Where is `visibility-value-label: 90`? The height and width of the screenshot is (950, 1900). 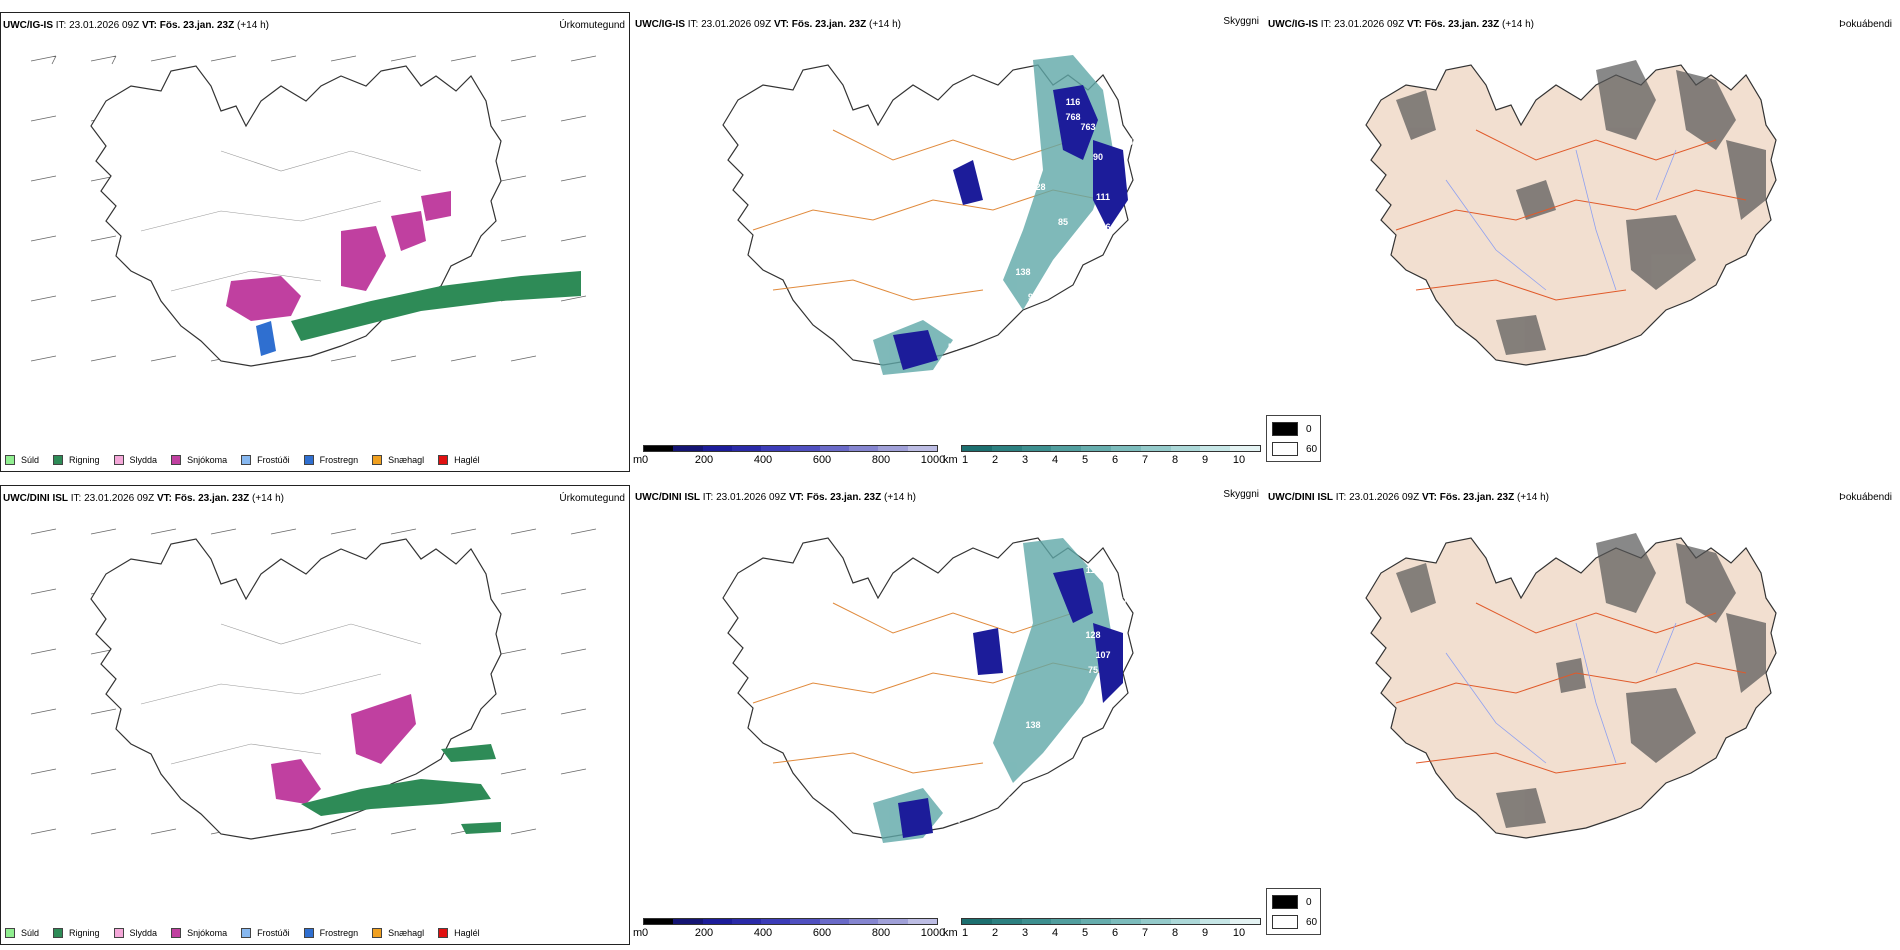 visibility-value-label: 90 is located at coordinates (1098, 157).